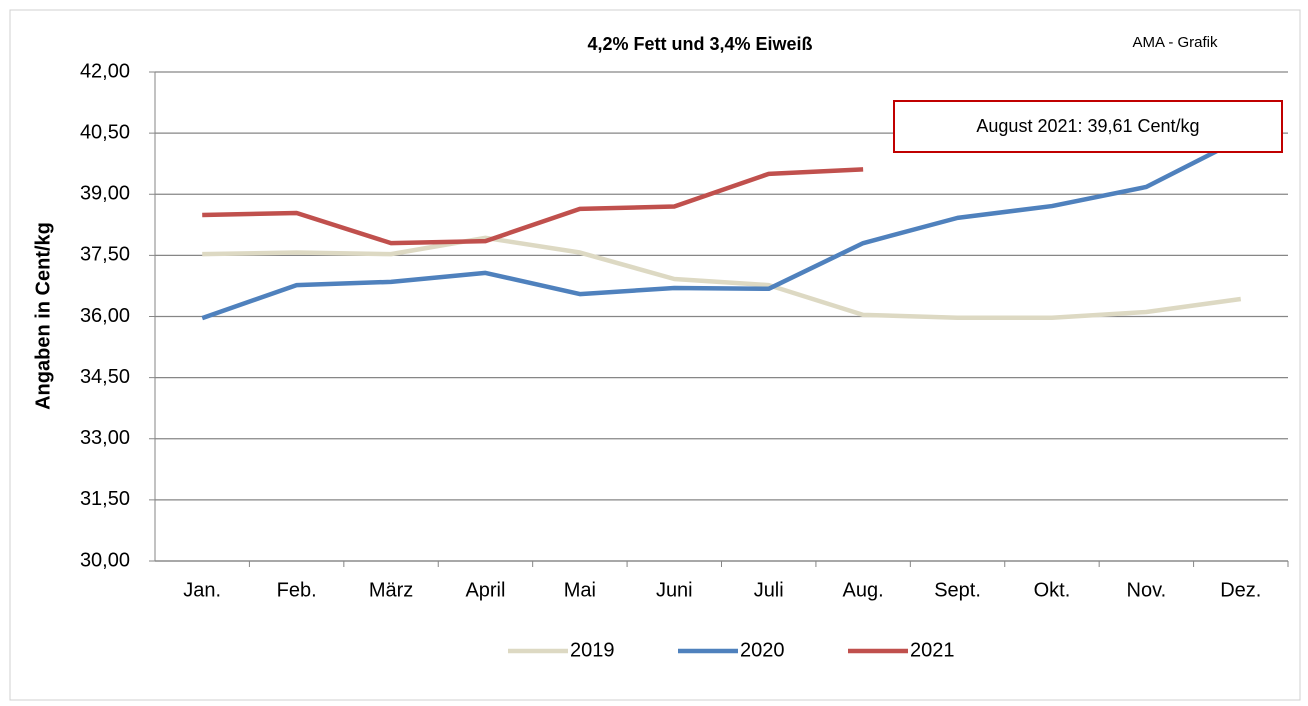 The height and width of the screenshot is (706, 1308). I want to click on x-tick-label: Okt., so click(1052, 590).